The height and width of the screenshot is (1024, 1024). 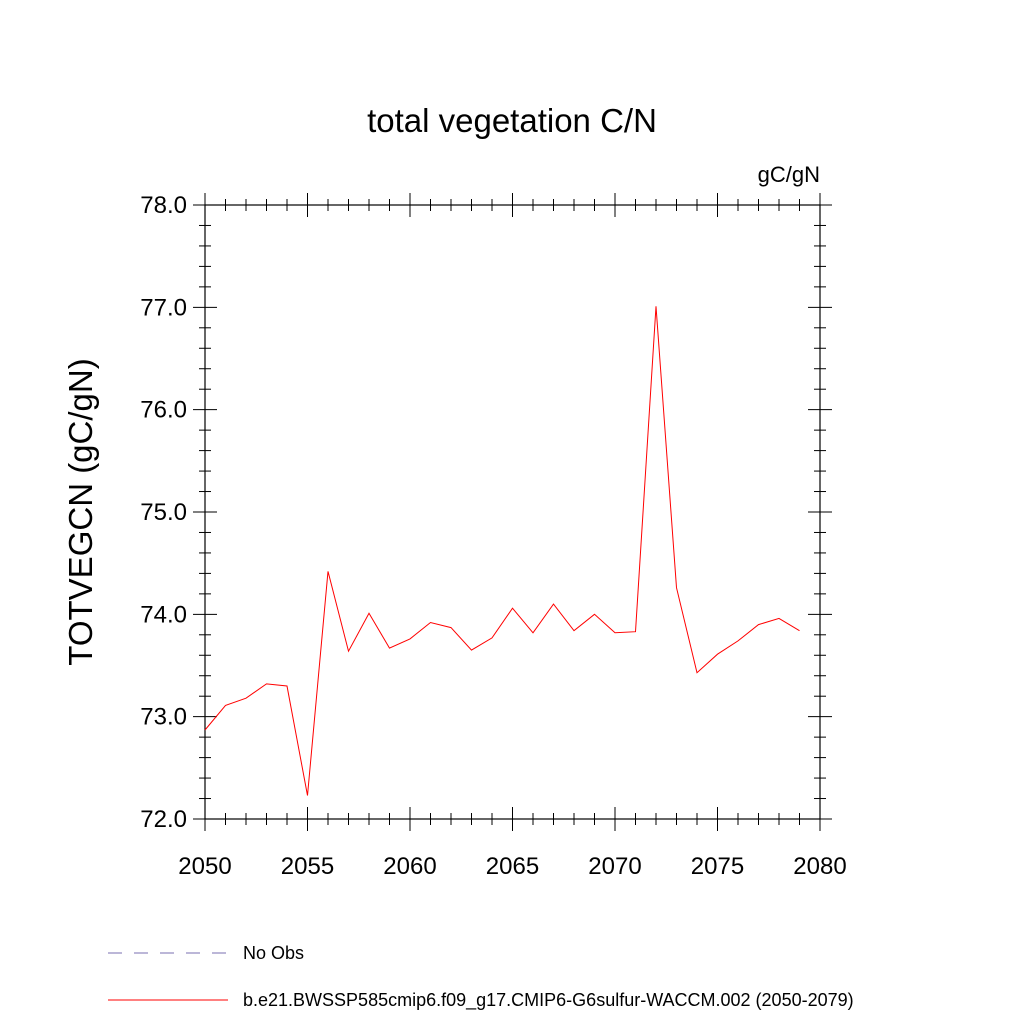 What do you see at coordinates (163, 819) in the screenshot?
I see `y-tick-label: 72.0` at bounding box center [163, 819].